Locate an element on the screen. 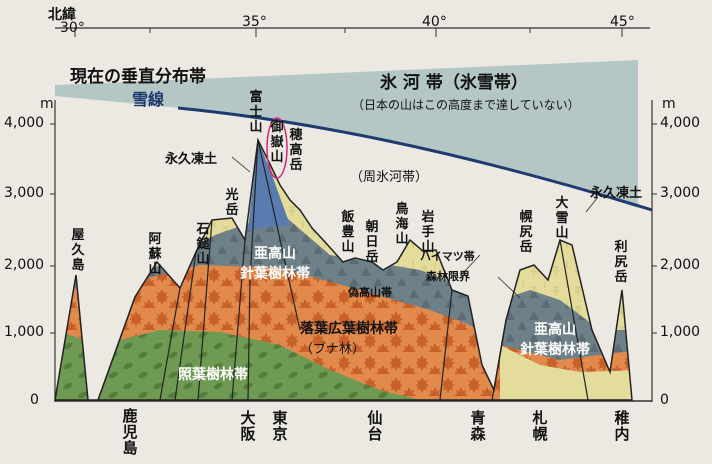  mountain-ontake: 御嶽山 is located at coordinates (277, 142).